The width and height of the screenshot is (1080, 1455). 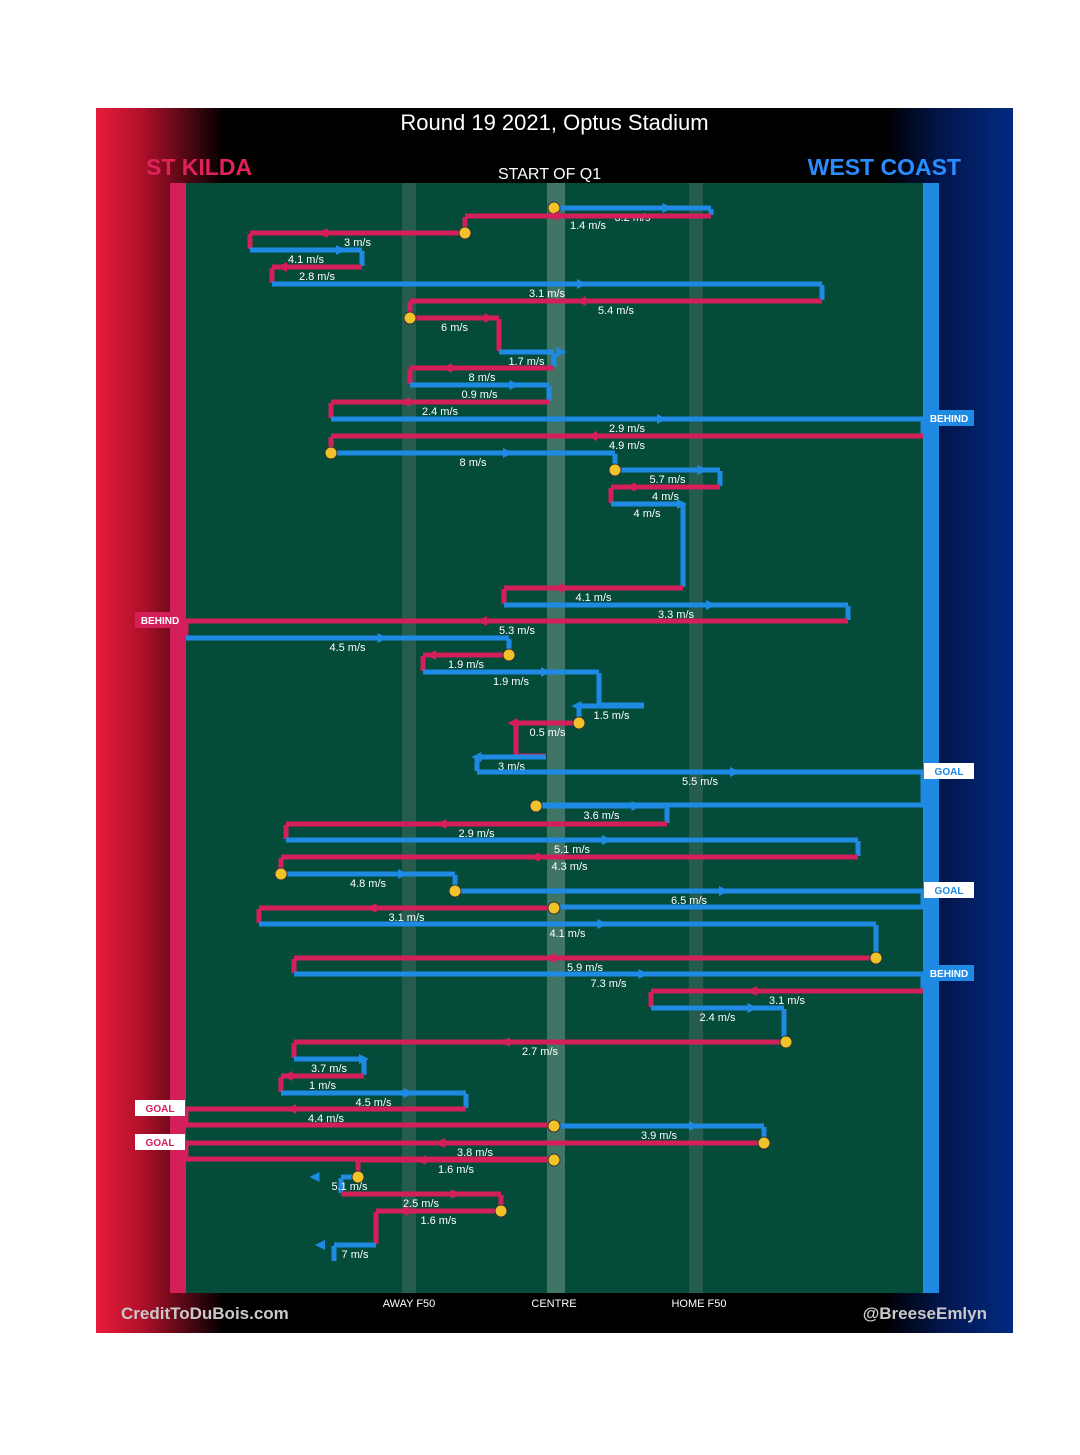 What do you see at coordinates (409, 1304) in the screenshot?
I see `axis-label-away: AWAY F50` at bounding box center [409, 1304].